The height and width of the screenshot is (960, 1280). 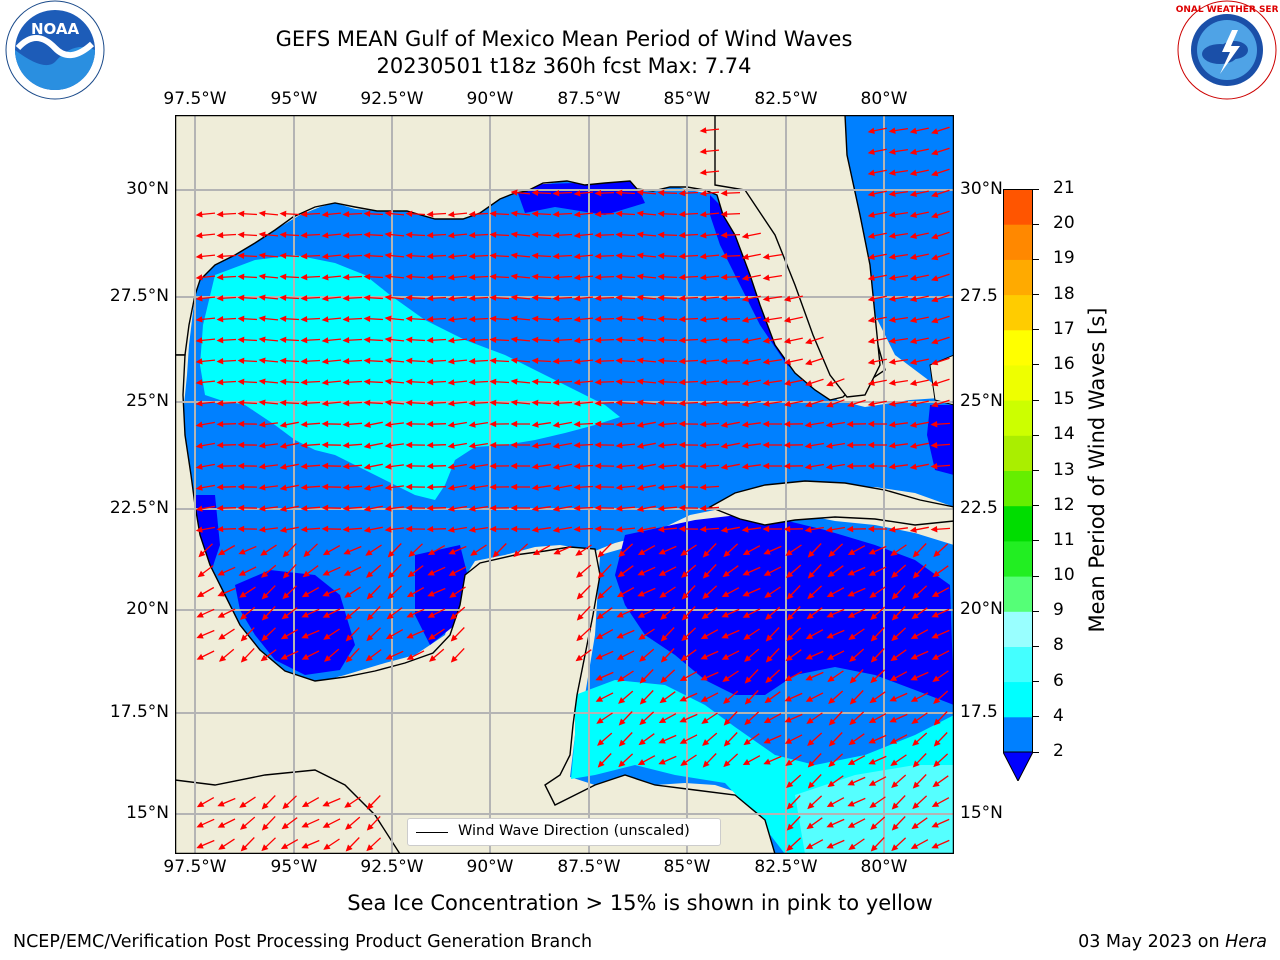 What do you see at coordinates (490, 99) in the screenshot?
I see `lon-tick-label: 90°W` at bounding box center [490, 99].